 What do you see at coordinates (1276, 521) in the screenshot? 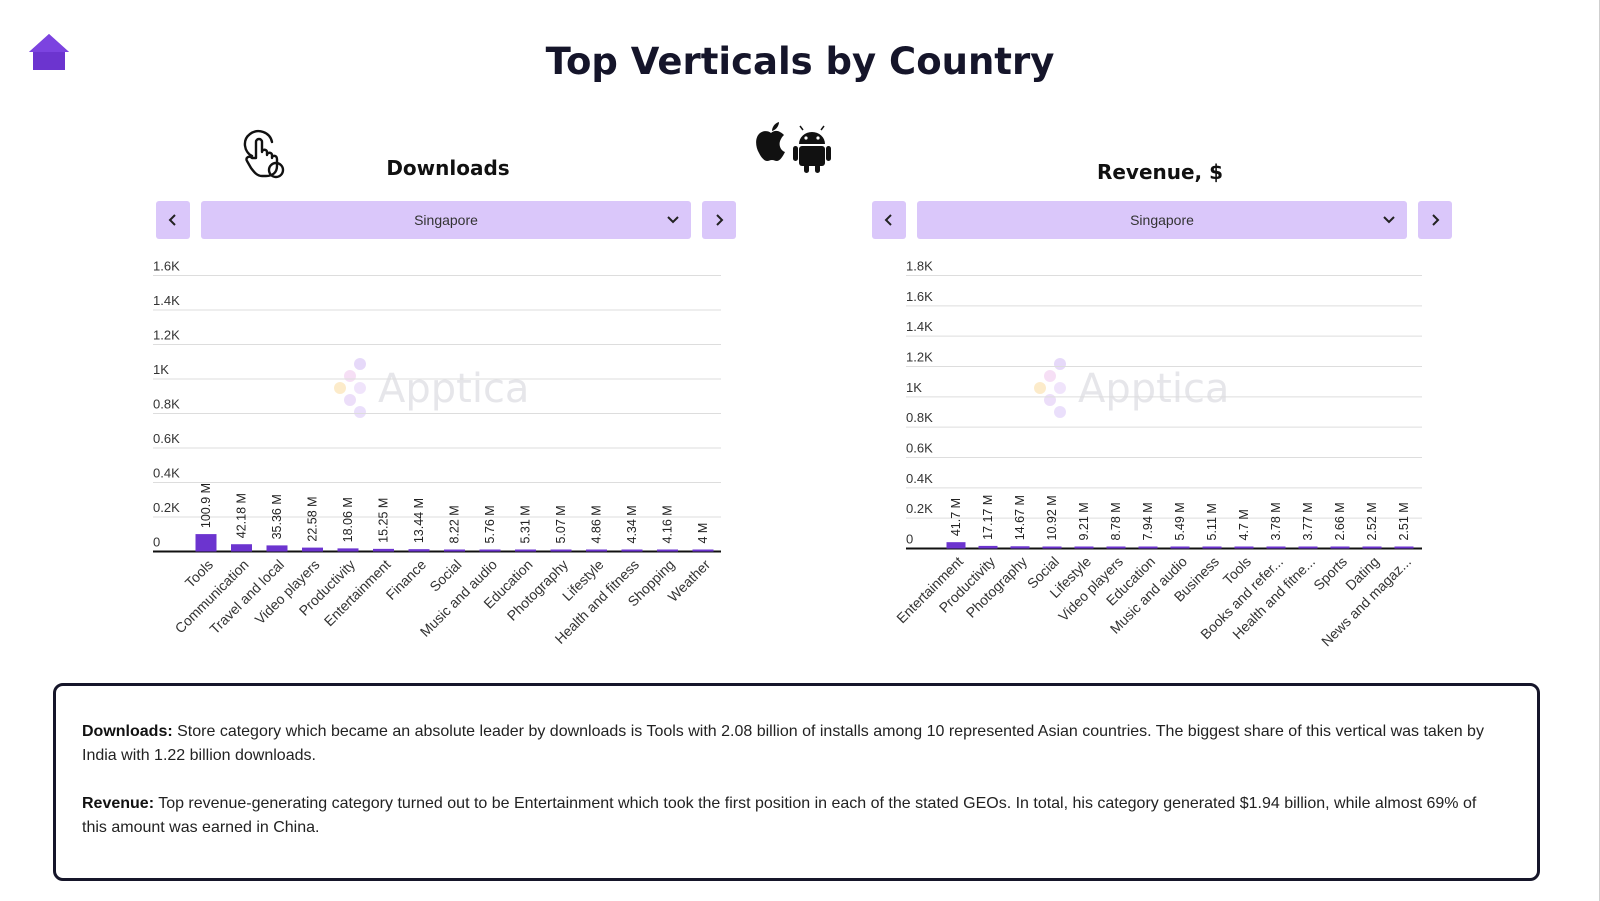
I see `data-label: 3.78 M` at bounding box center [1276, 521].